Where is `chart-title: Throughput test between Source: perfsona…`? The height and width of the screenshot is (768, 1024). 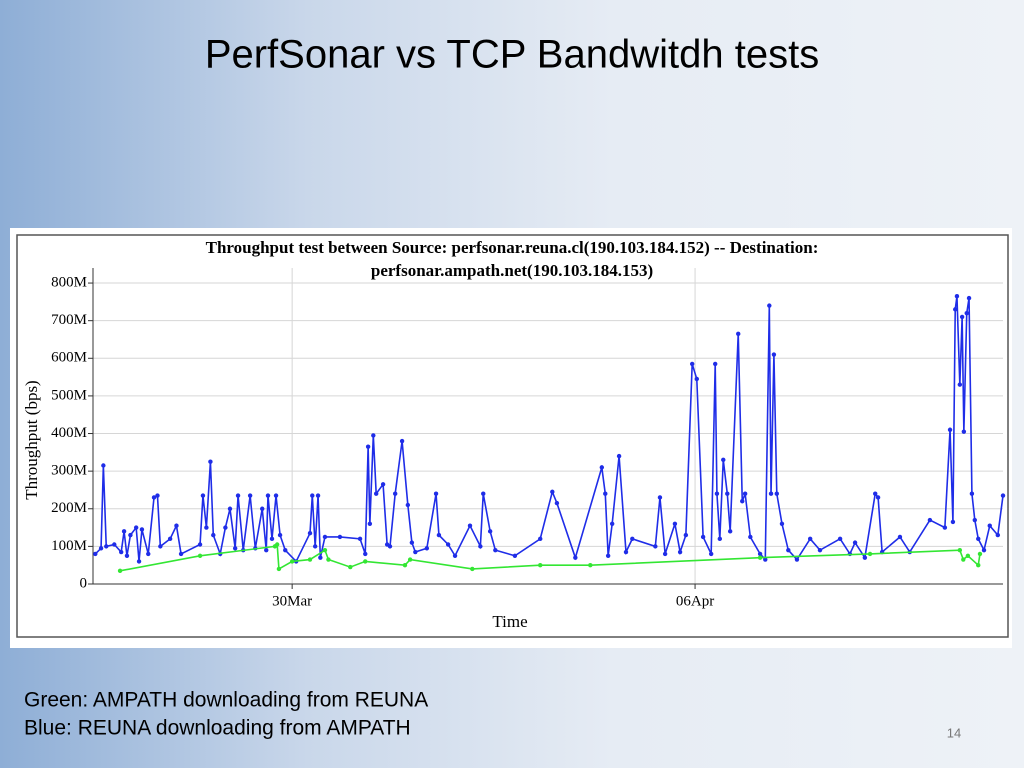 chart-title: Throughput test between Source: perfsona… is located at coordinates (512, 247).